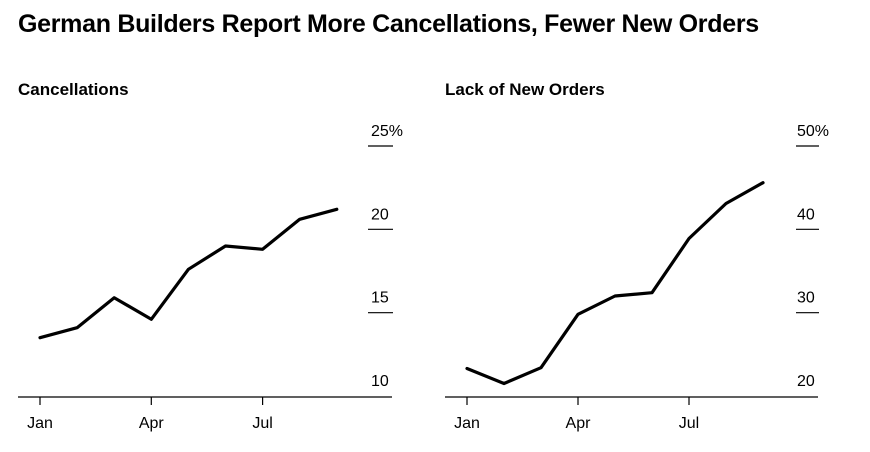 Image resolution: width=870 pixels, height=452 pixels. Describe the element at coordinates (188, 273) in the screenshot. I see `series-line` at that location.